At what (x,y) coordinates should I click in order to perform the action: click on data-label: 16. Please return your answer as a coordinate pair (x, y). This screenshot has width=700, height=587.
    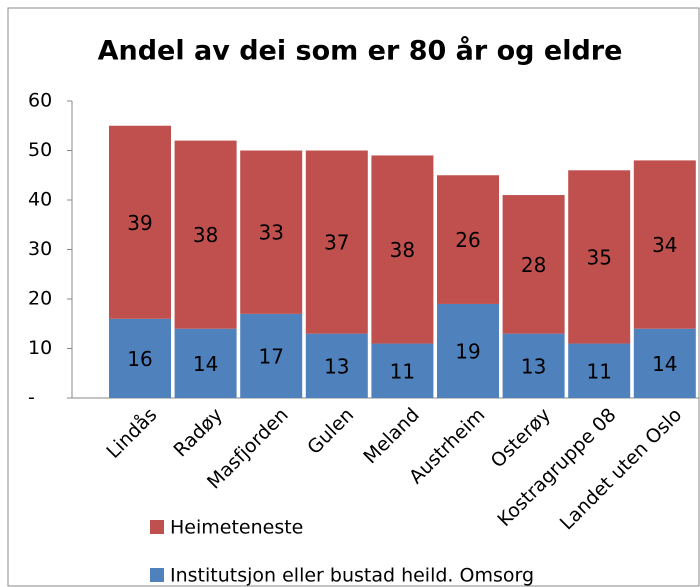
    Looking at the image, I should click on (139, 359).